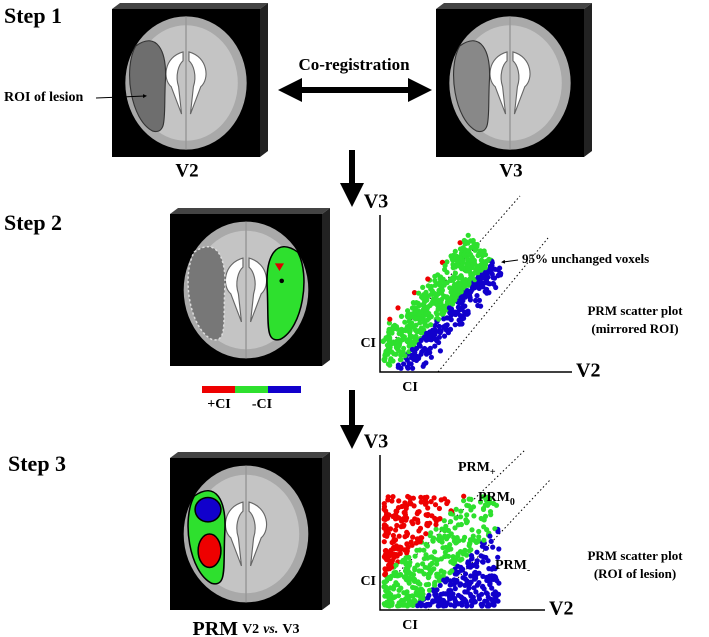  What do you see at coordinates (368, 343) in the screenshot?
I see `label: CI` at bounding box center [368, 343].